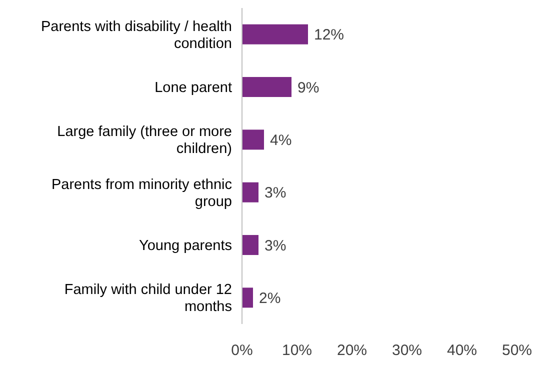 The image size is (538, 369). I want to click on y-tick-label: Family with child under 12 months, so click(148, 299).